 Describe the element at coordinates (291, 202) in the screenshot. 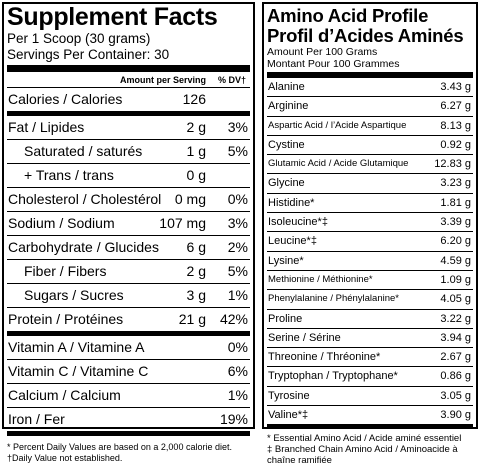

I see `amino-name: Histidine*` at that location.